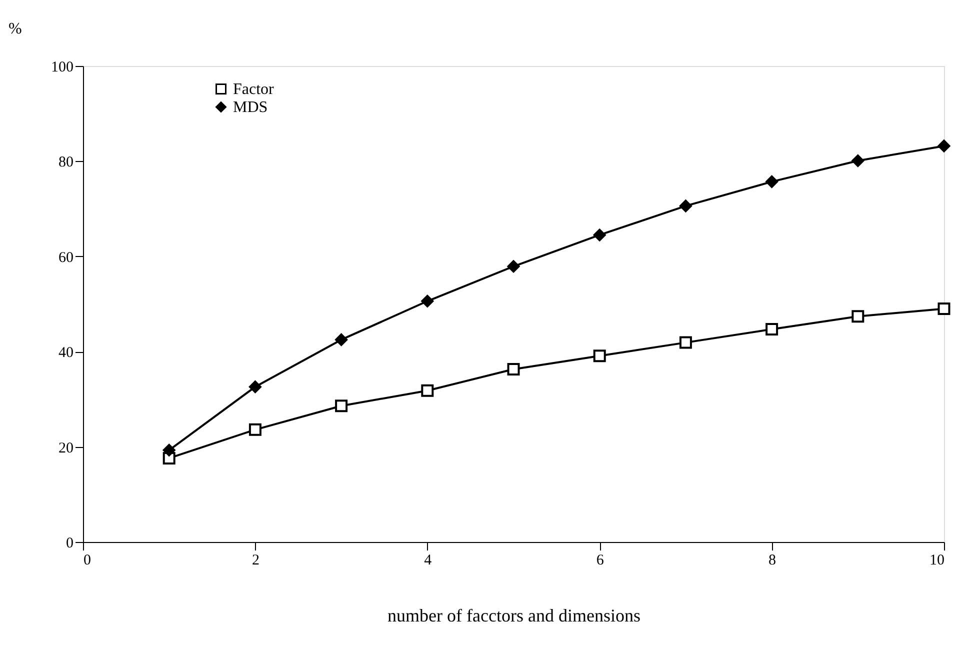 The height and width of the screenshot is (665, 969). I want to click on x-tick-label: 10, so click(937, 560).